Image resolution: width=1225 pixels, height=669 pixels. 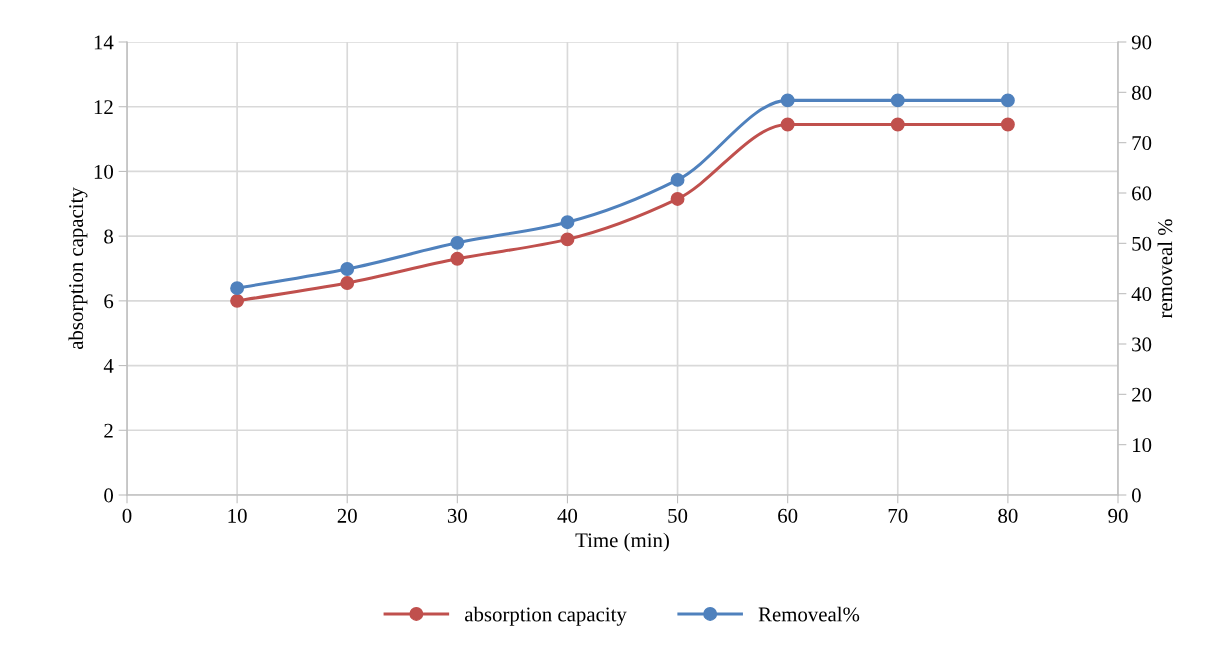 I want to click on y-tick-label: 0, so click(x=109, y=495).